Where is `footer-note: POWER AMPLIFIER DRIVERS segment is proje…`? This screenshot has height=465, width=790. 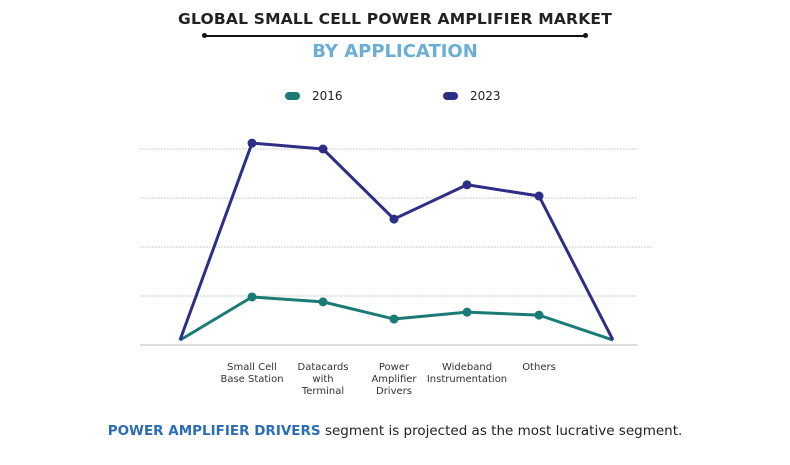
footer-note: POWER AMPLIFIER DRIVERS segment is proje… is located at coordinates (395, 431).